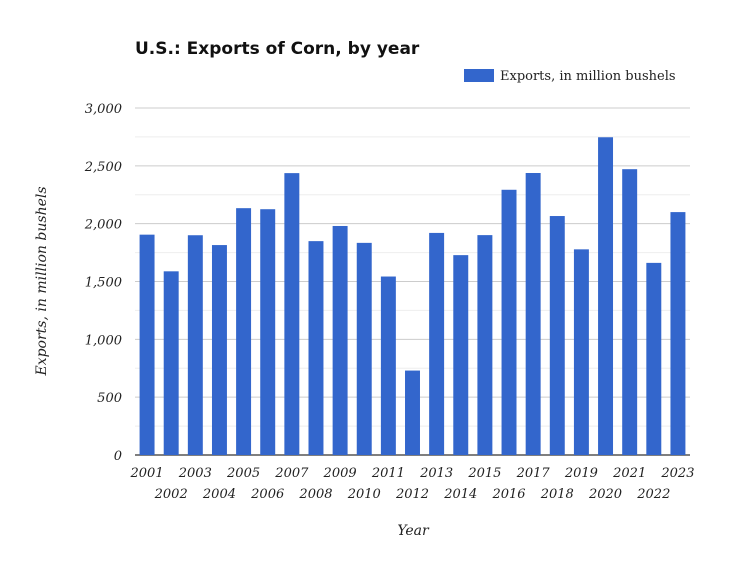 The image size is (750, 563). Describe the element at coordinates (103, 167) in the screenshot. I see `y-tick-label: 2,500` at that location.